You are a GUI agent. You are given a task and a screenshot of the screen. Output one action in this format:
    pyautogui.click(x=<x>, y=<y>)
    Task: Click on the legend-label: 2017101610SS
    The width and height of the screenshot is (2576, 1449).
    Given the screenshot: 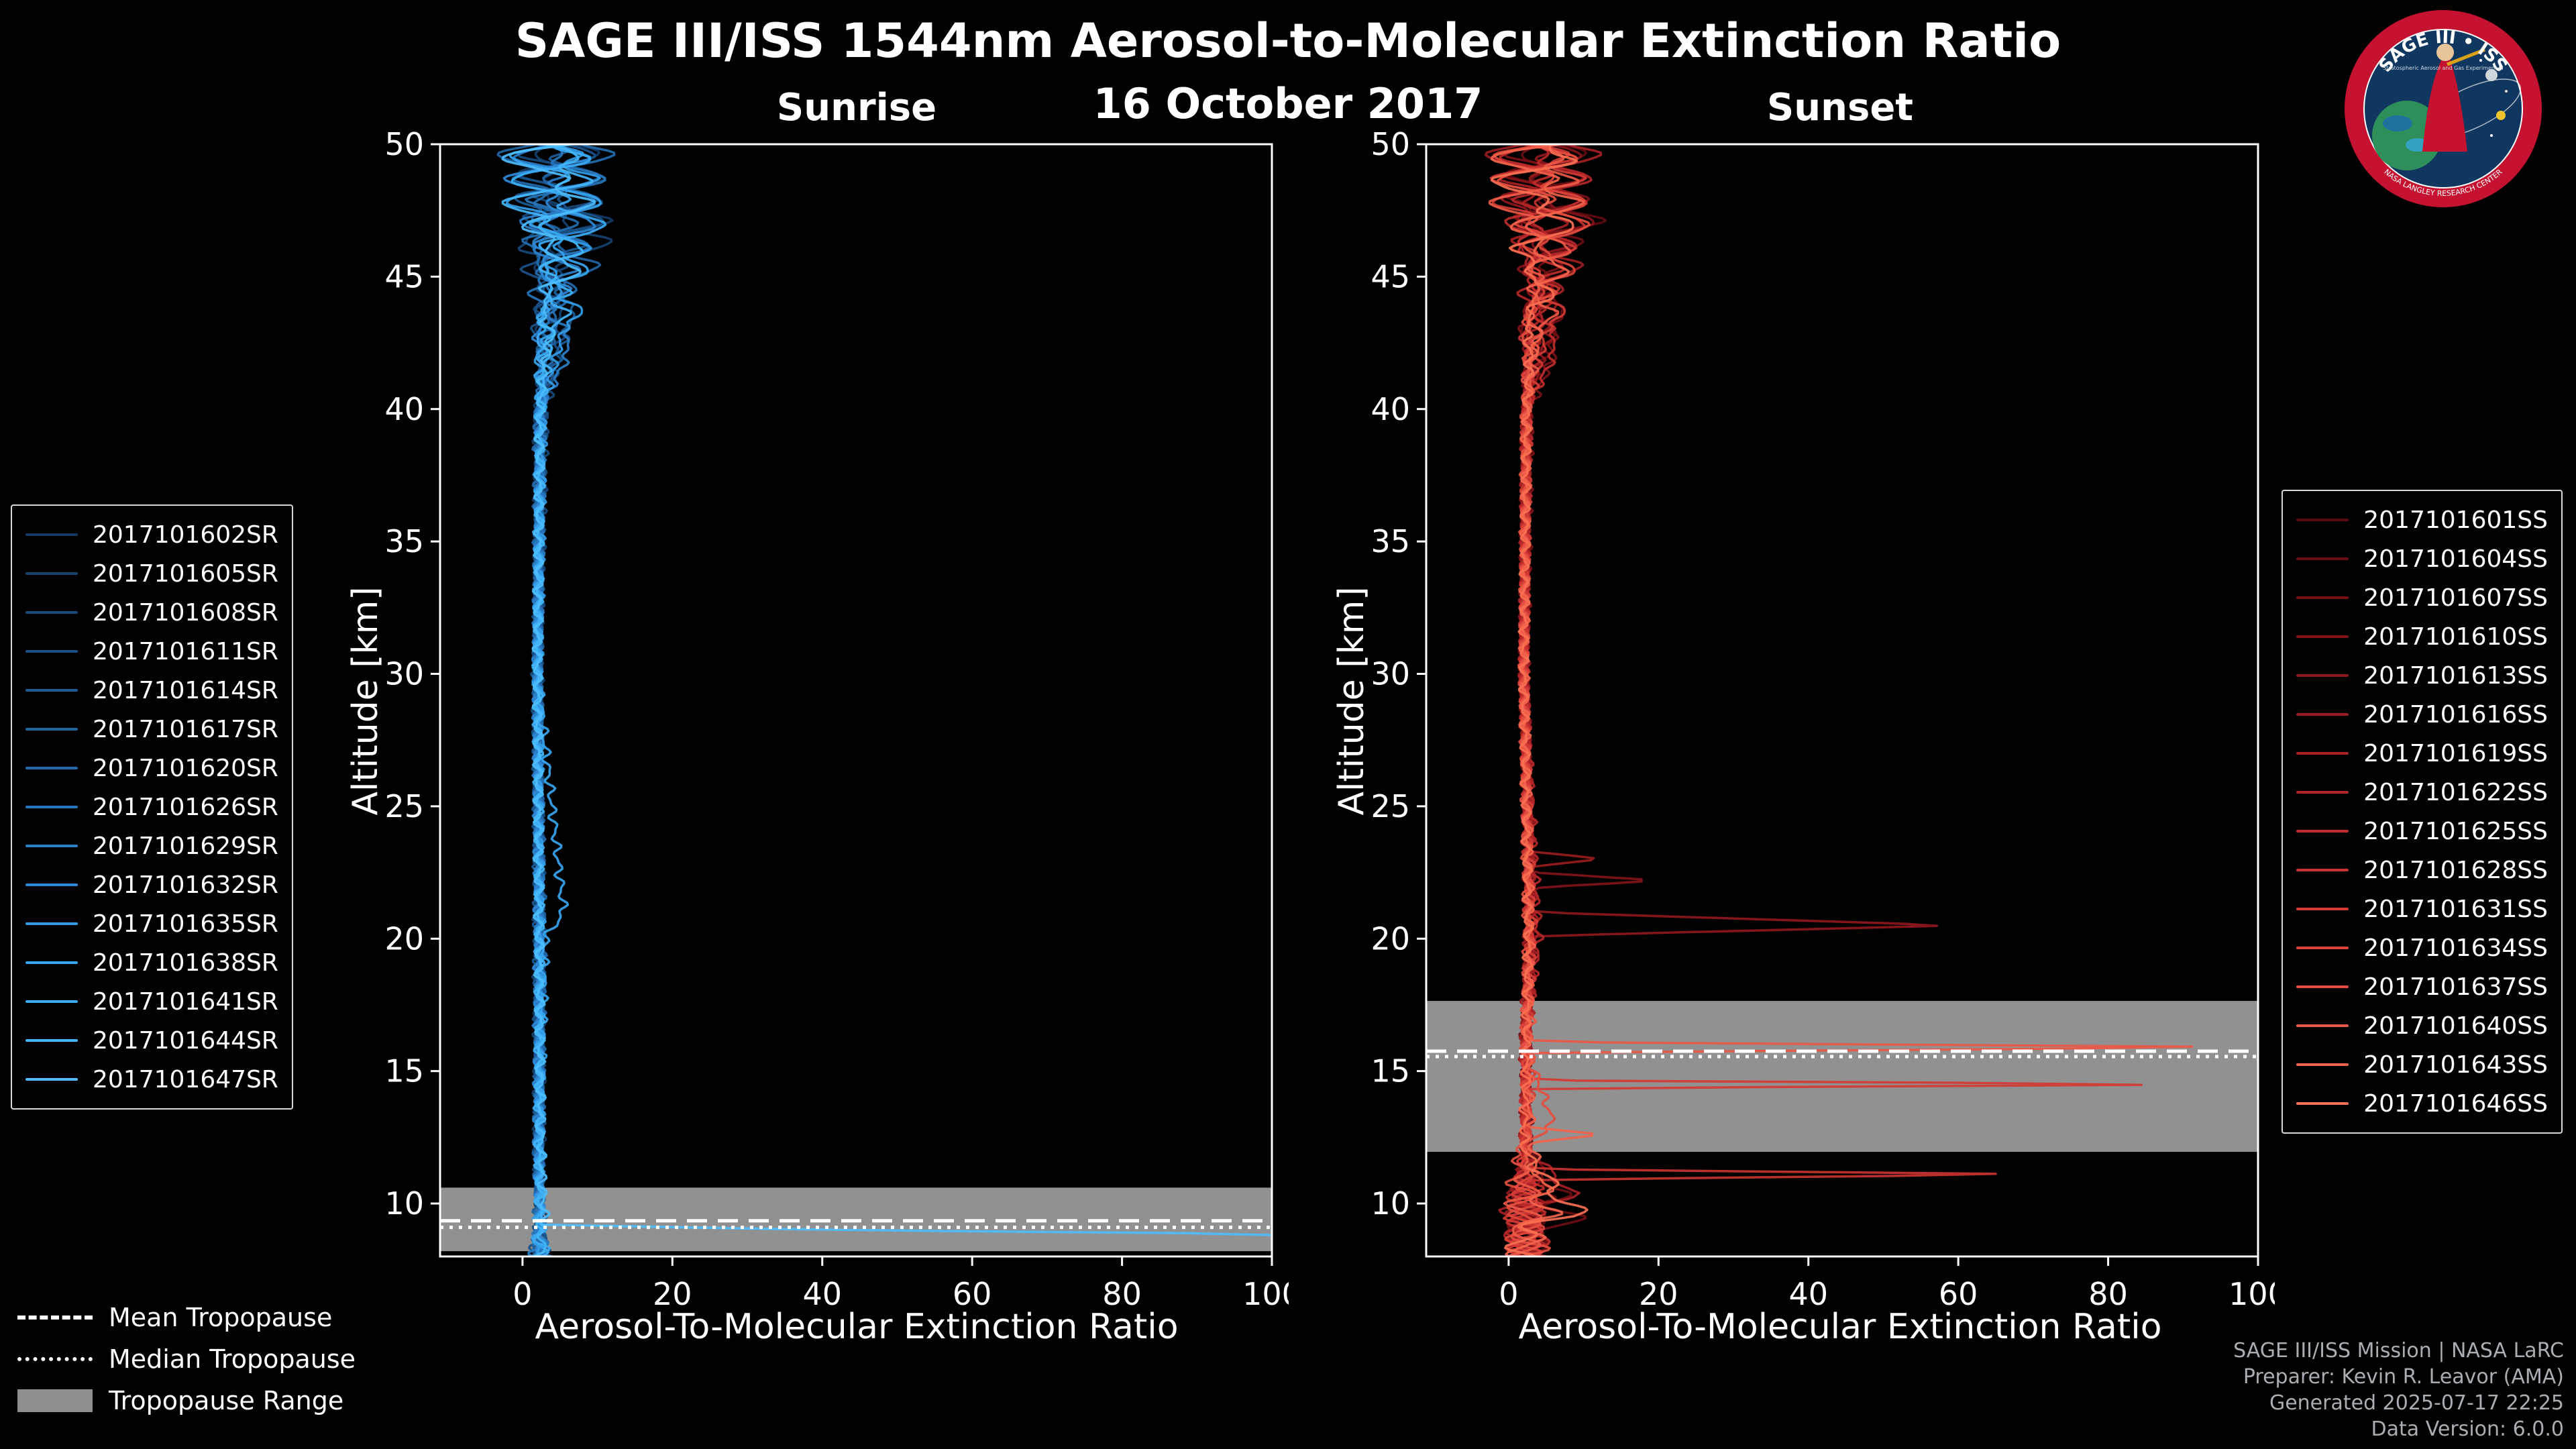 What is the action you would take?
    pyautogui.click(x=2455, y=637)
    